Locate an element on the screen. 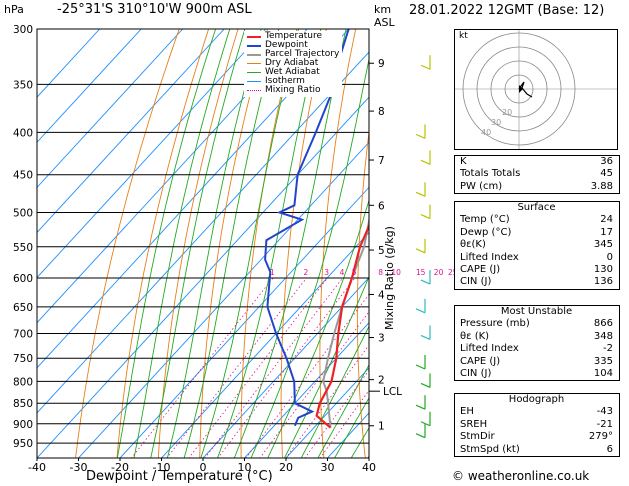  legend-item-dry-adiabat: Dry Adiabat is located at coordinates (293, 63).